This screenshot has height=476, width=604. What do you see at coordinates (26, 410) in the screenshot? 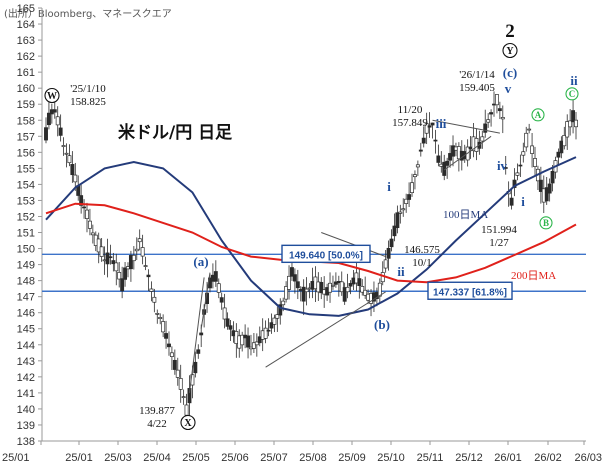
I see `y-tick-label: 140` at bounding box center [26, 410].